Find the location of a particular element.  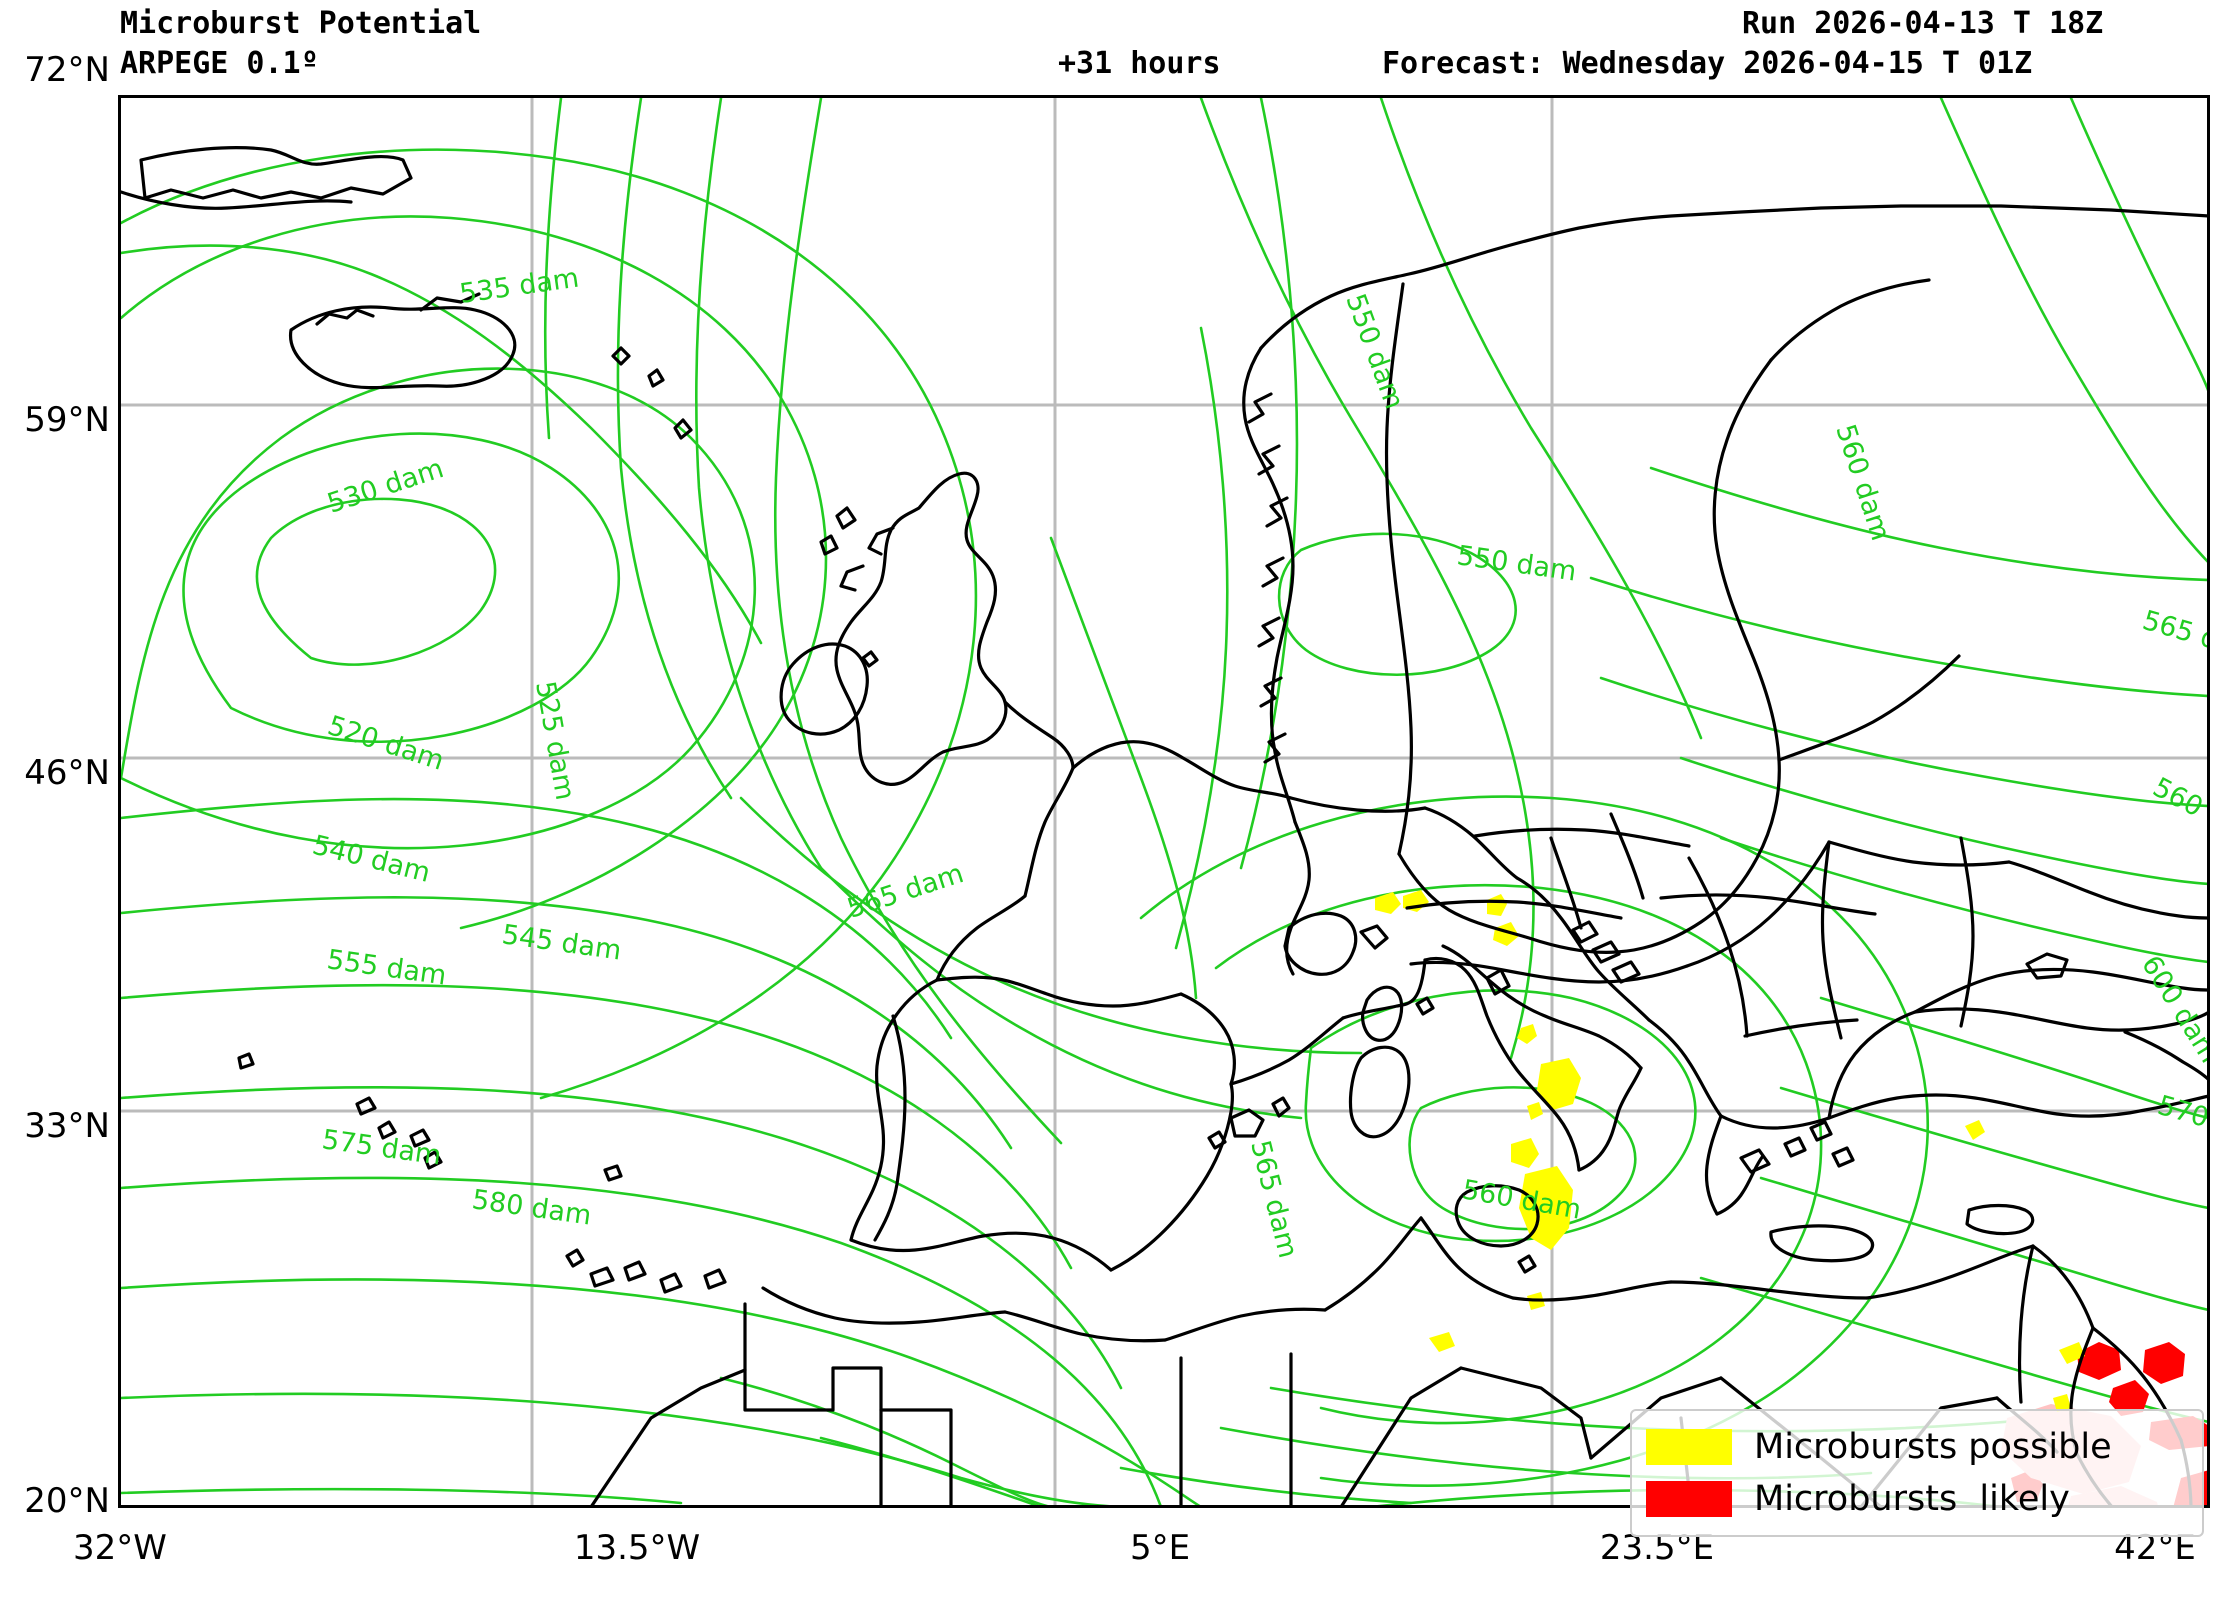

y-tick-label: 33°N is located at coordinates (67, 1126).